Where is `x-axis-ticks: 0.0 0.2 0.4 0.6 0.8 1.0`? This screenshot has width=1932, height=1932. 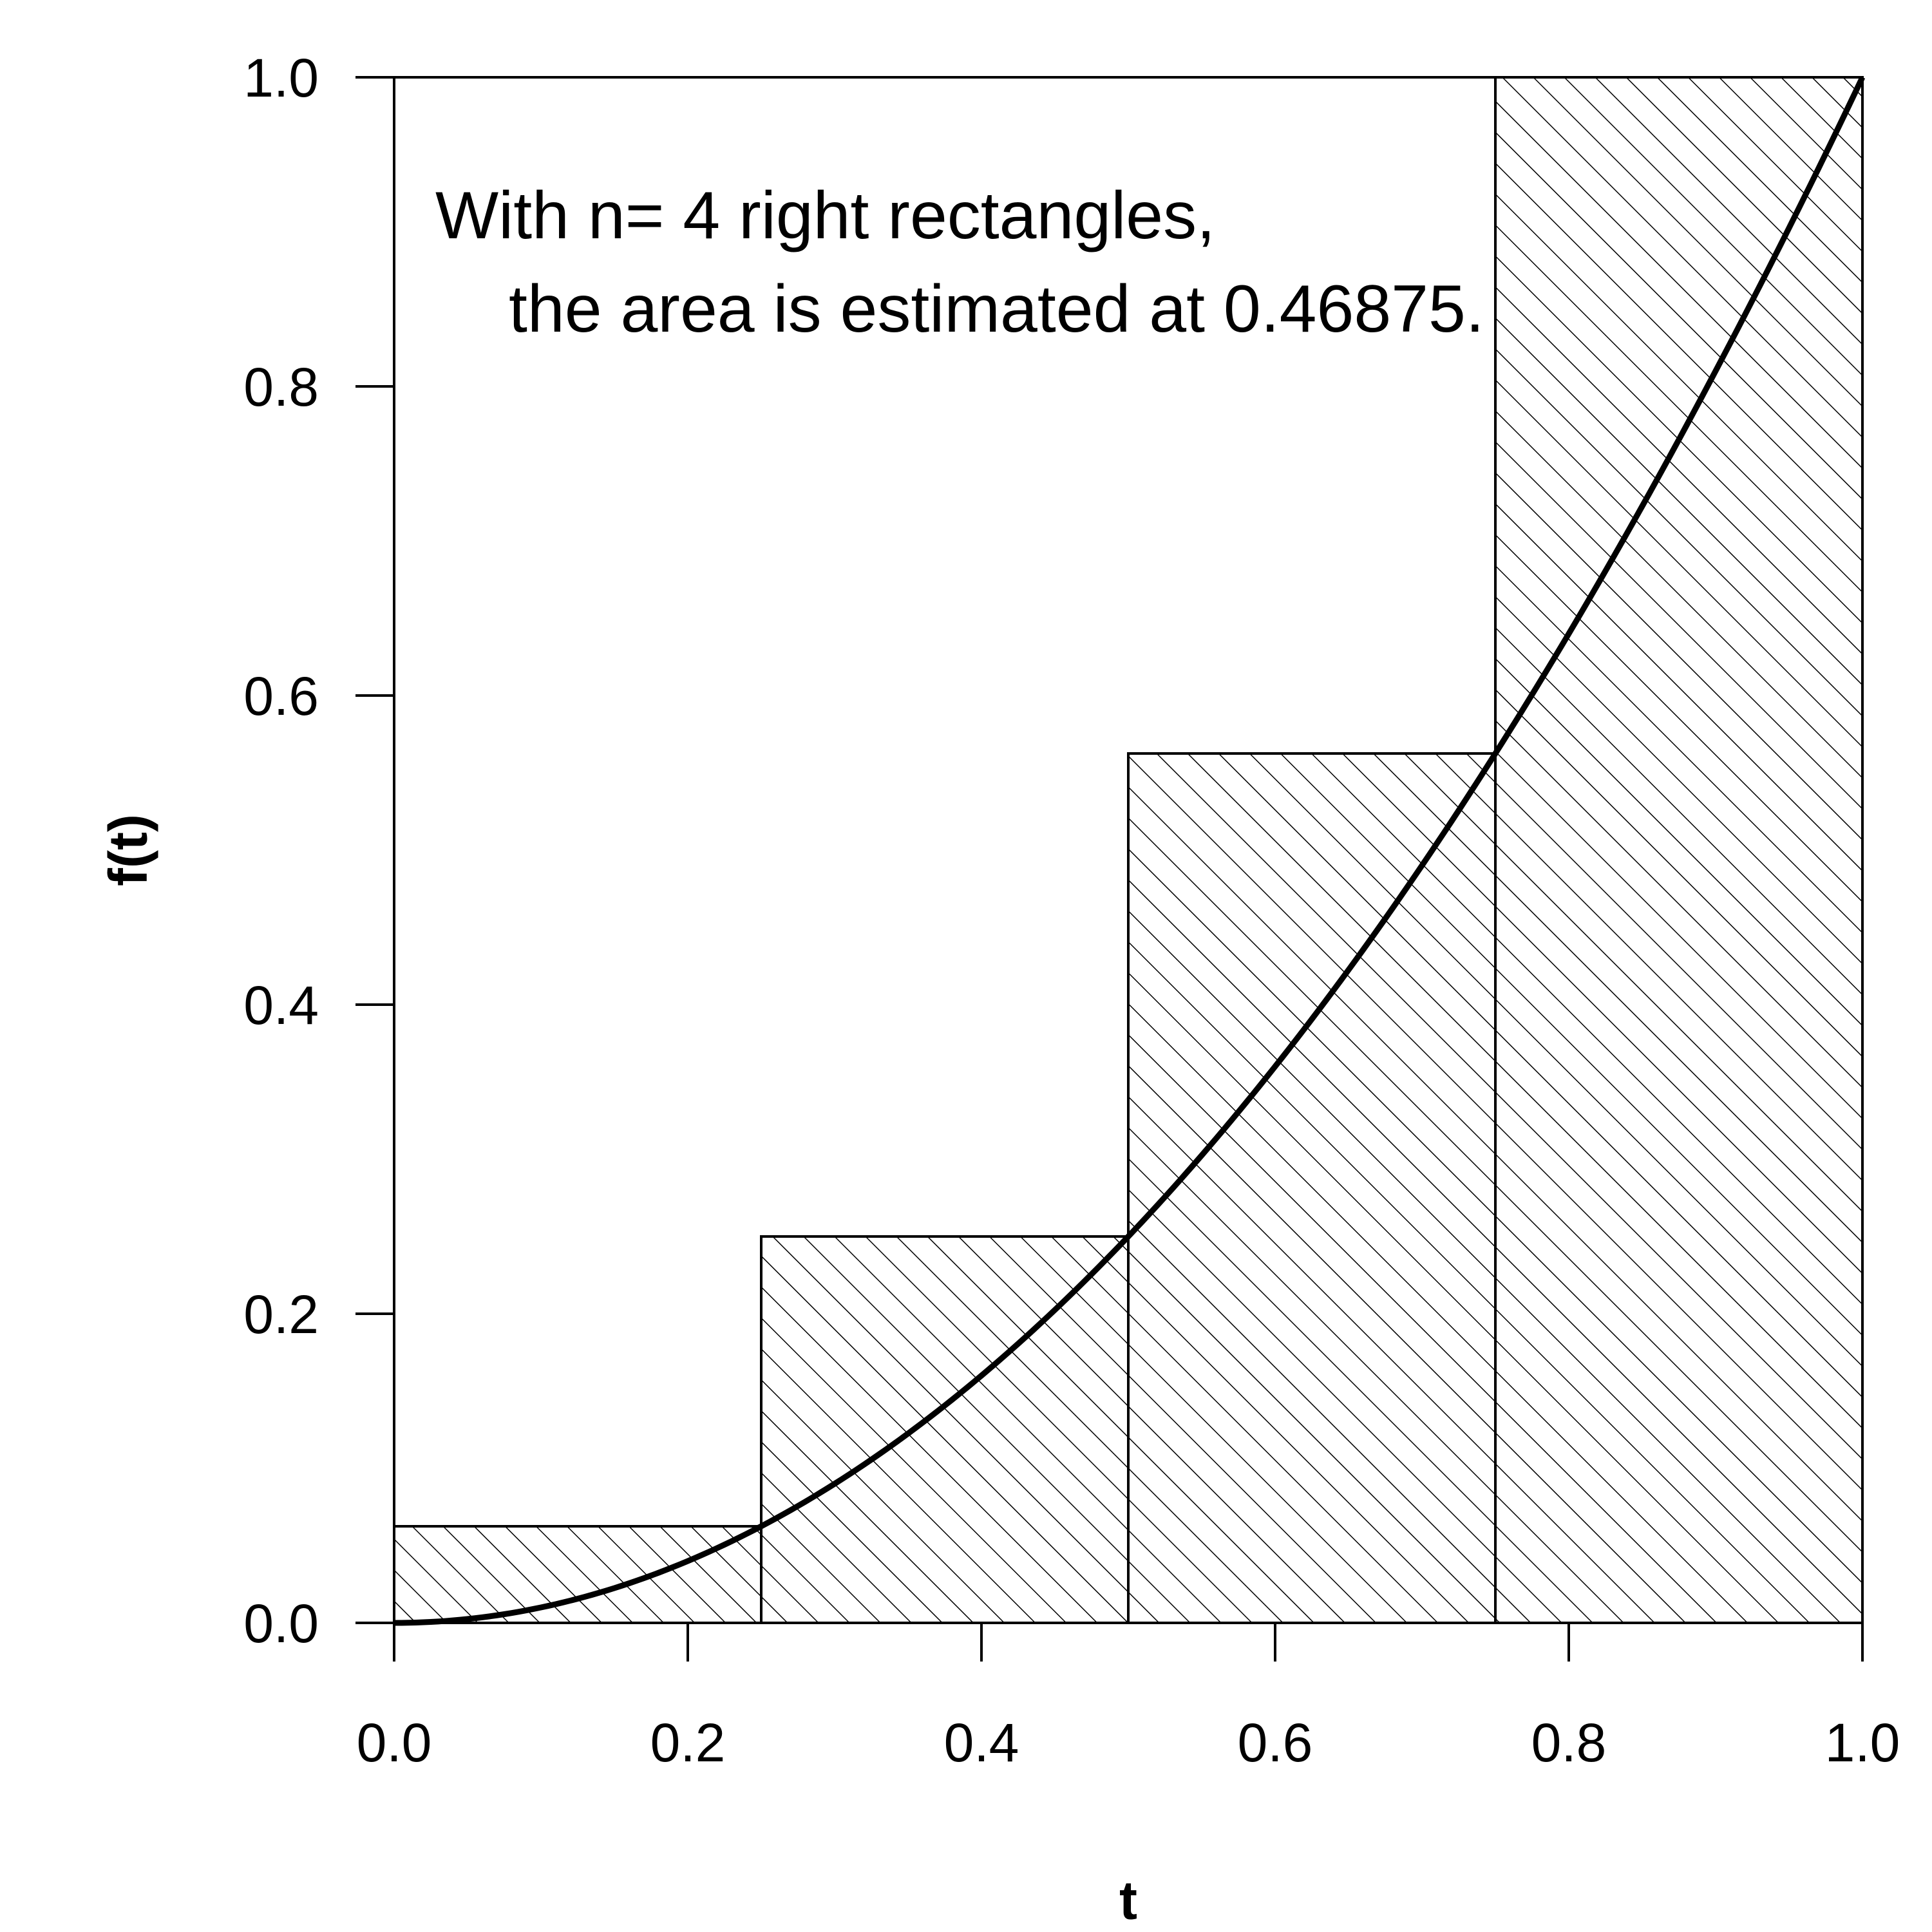
x-axis-ticks: 0.0 0.2 0.4 0.6 0.8 1.0 is located at coordinates (1128, 1698).